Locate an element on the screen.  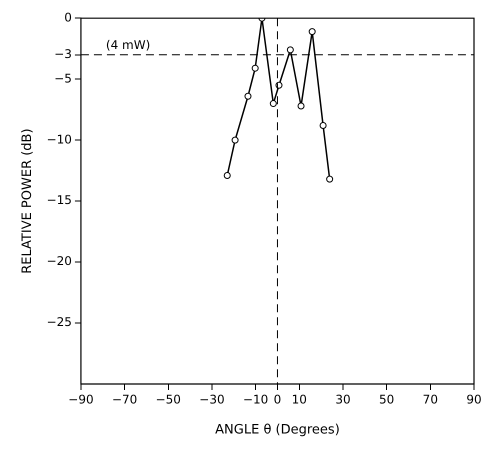
x-tick-label: 10 is located at coordinates (299, 399).